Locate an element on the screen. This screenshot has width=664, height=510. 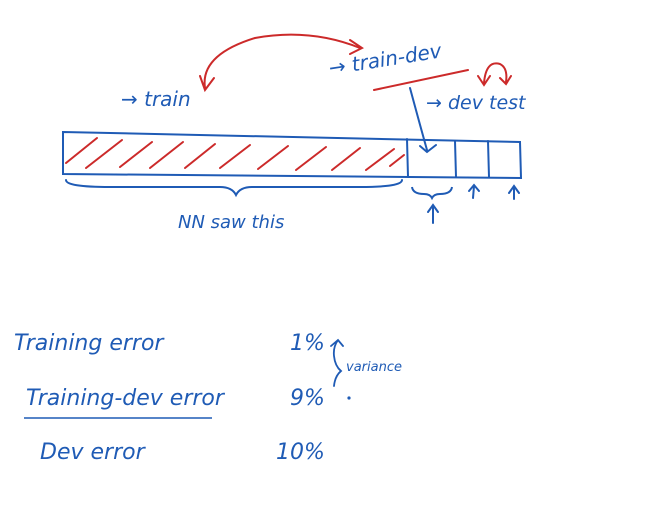
variance-label: variance is located at coordinates (374, 367).